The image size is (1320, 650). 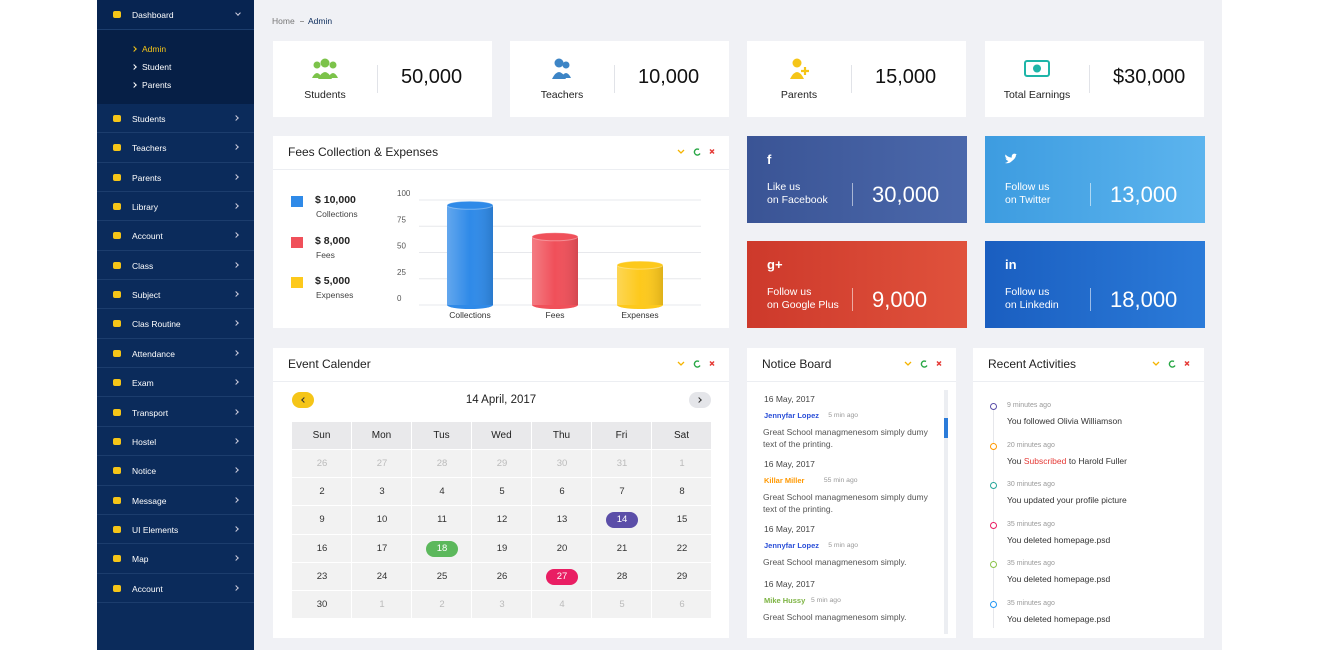 I want to click on icon, so click(x=923, y=364).